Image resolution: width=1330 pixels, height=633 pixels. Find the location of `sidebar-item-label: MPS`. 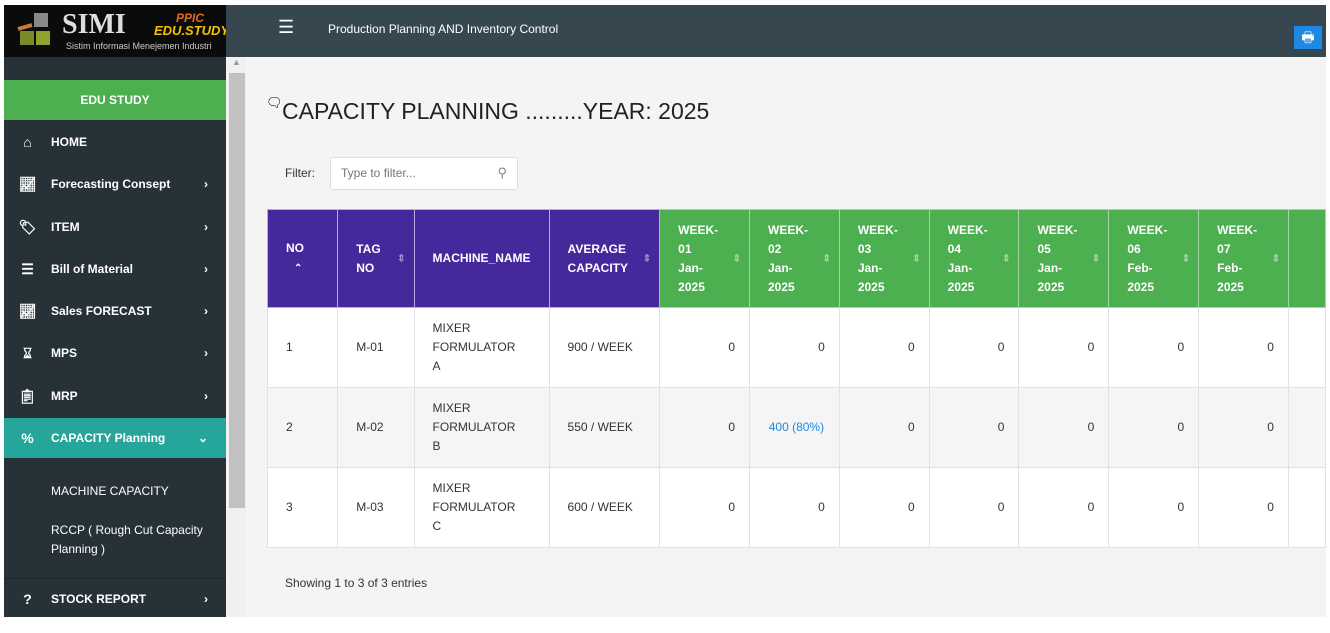

sidebar-item-label: MPS is located at coordinates (64, 353).